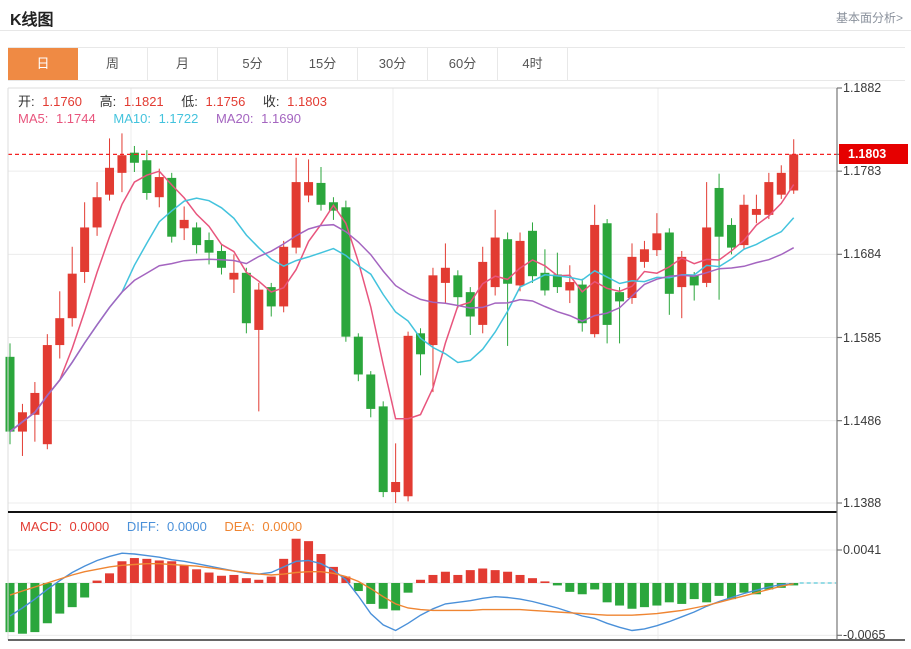  I want to click on dea-value: 0.0000, so click(282, 526).